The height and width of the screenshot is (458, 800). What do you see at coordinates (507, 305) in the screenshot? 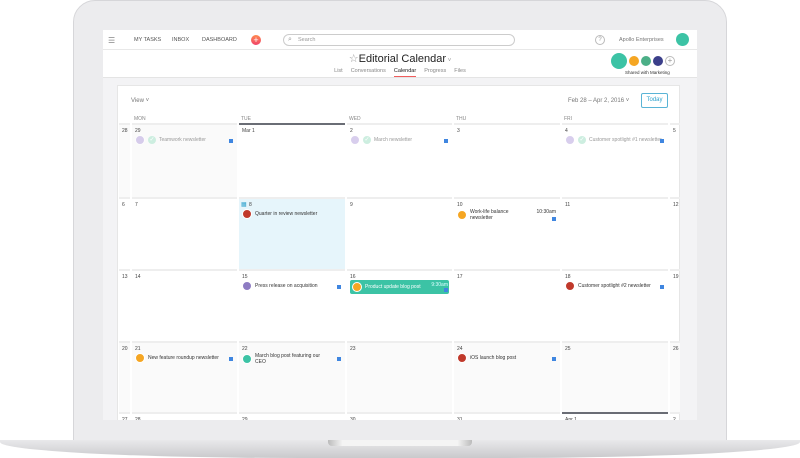
I see `day-cell: 17` at bounding box center [507, 305].